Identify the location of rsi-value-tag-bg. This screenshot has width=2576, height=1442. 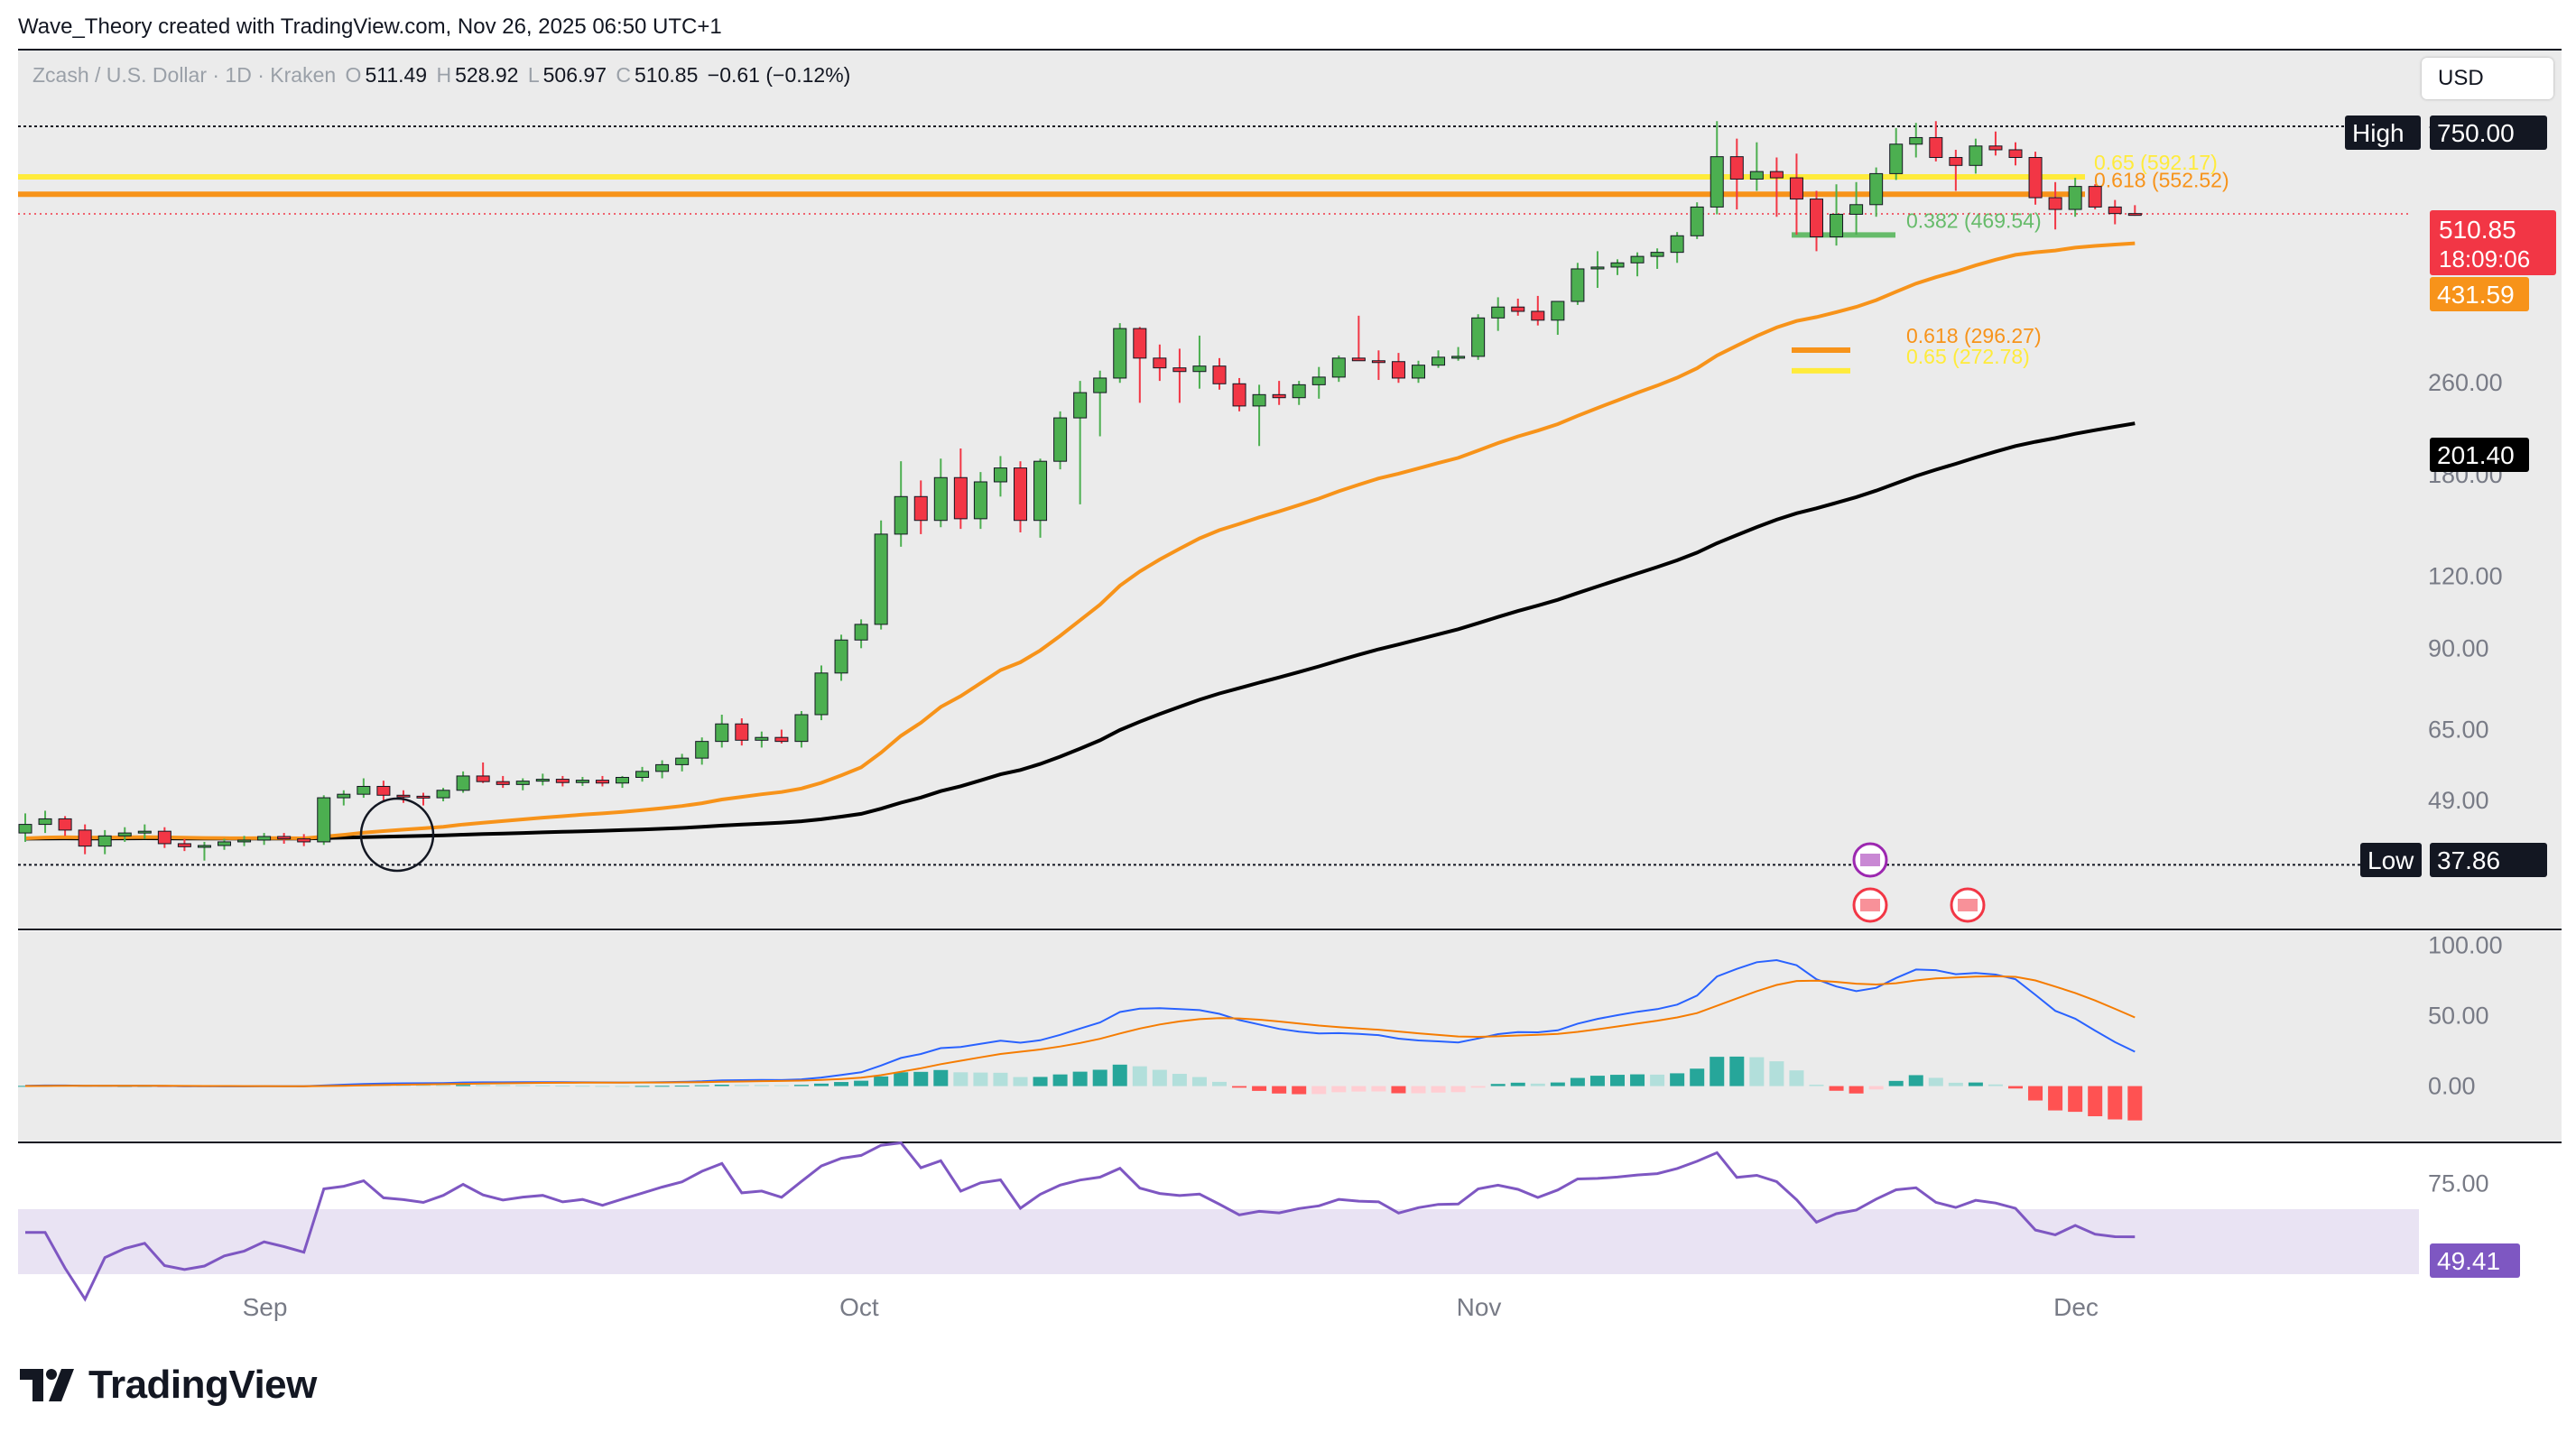
(2475, 1260).